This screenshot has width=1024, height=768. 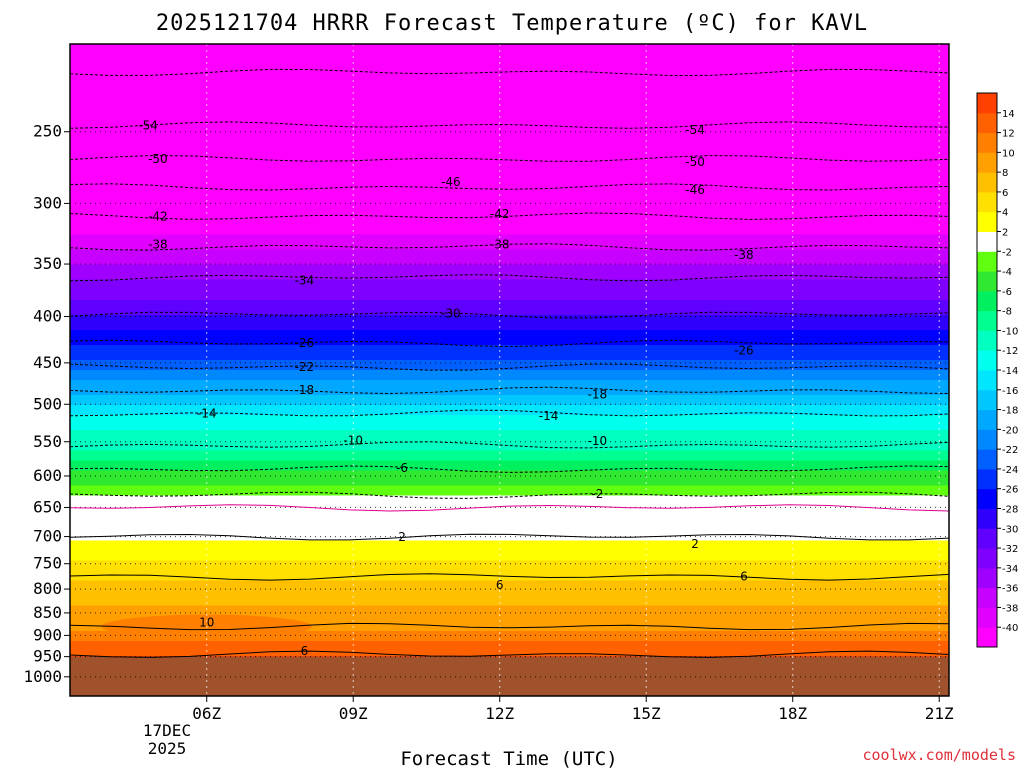 I want to click on pressure-tick-label: 900, so click(x=47, y=634).